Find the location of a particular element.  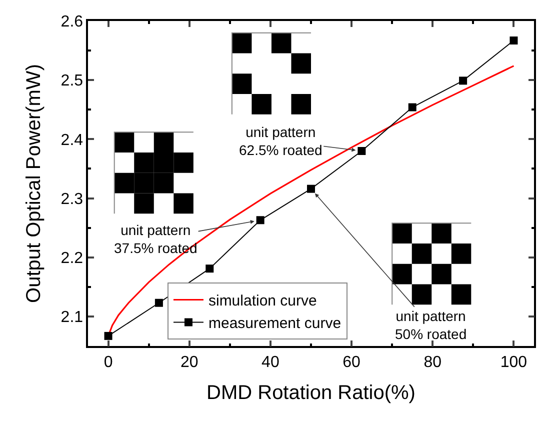

y-tick-label: 2.1 is located at coordinates (72, 317).